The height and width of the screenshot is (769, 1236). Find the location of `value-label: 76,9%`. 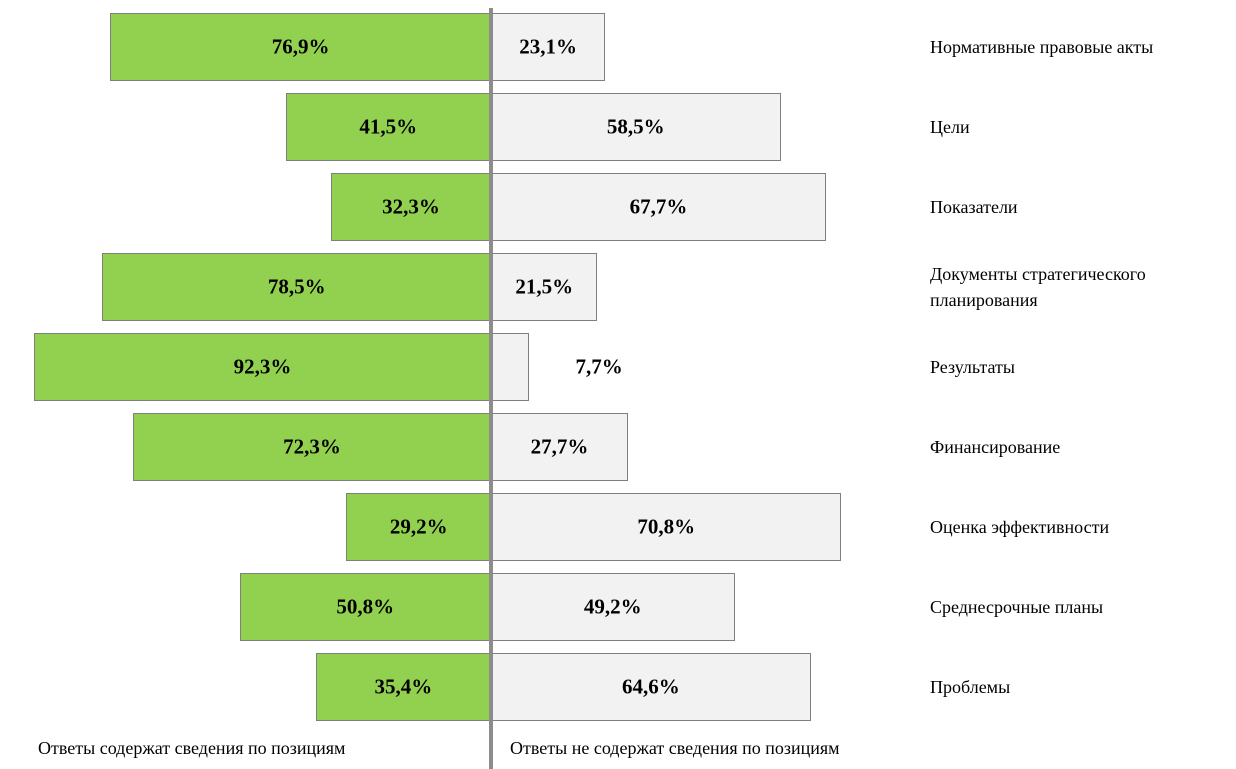

value-label: 76,9% is located at coordinates (300, 46).